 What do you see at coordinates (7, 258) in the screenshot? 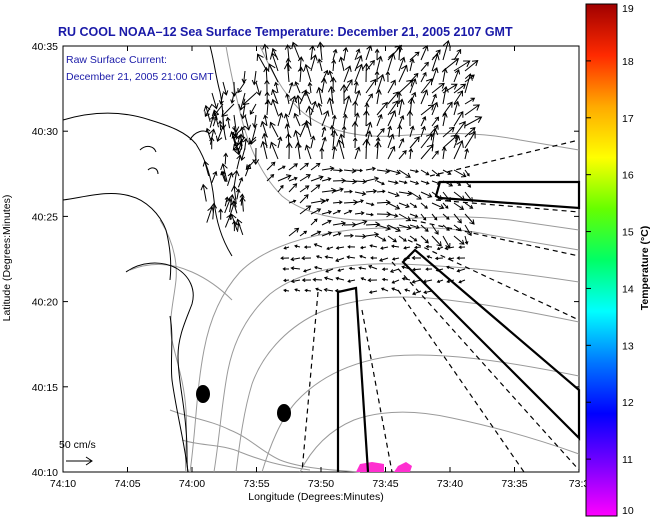
I see `y-axis-label: Latitude (Degrees:Minutes)` at bounding box center [7, 258].